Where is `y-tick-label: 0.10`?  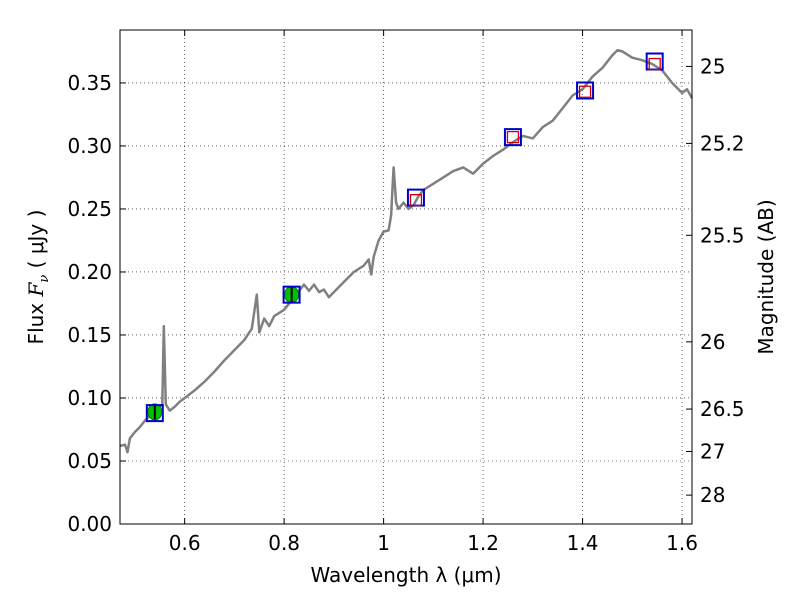
y-tick-label: 0.10 is located at coordinates (89, 398).